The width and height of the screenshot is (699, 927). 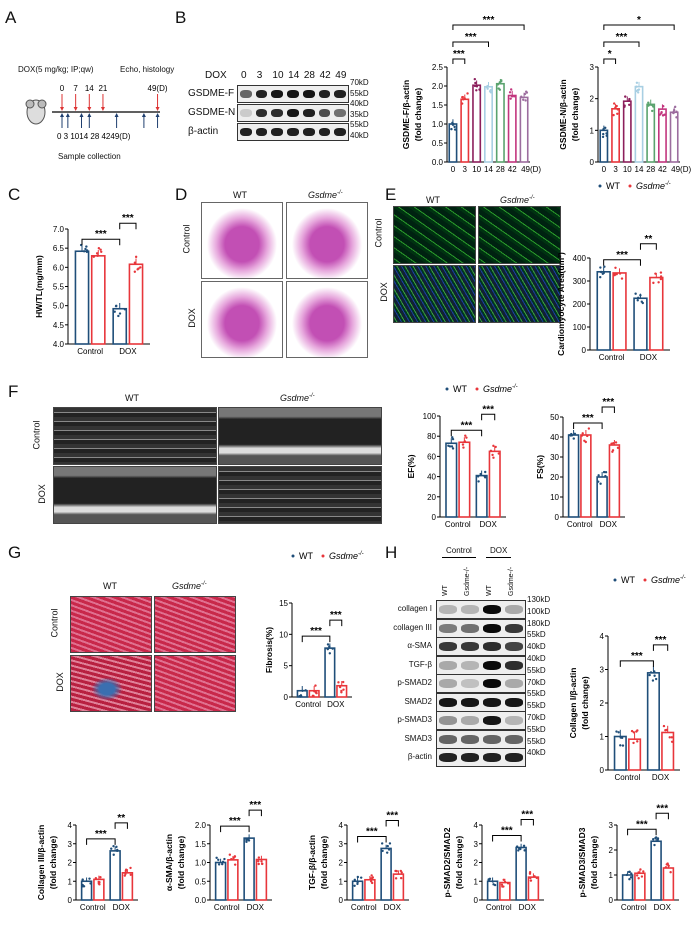 I want to click on psmad3-sig-label: ***, so click(x=642, y=824).